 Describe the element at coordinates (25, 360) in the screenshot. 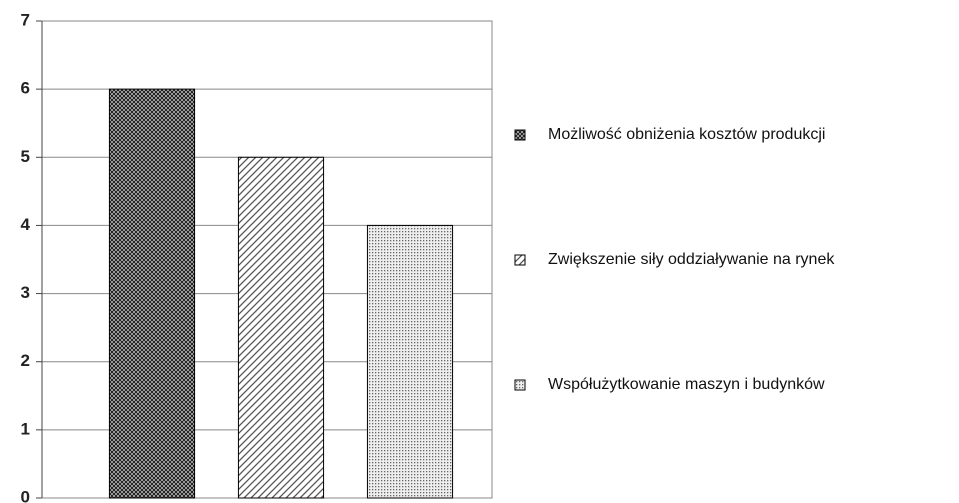

I see `y-tick-label: 2` at that location.